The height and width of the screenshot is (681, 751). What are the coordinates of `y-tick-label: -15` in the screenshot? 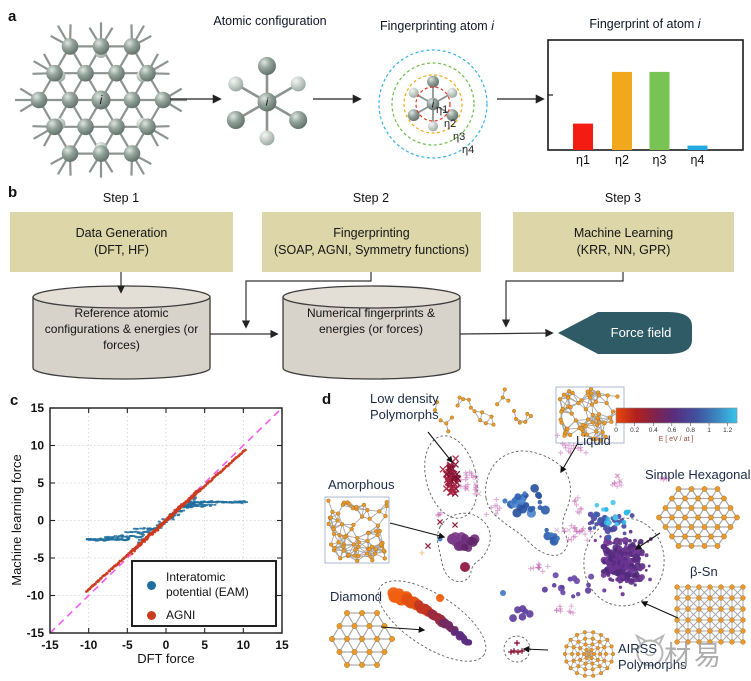 It's located at (36, 633).